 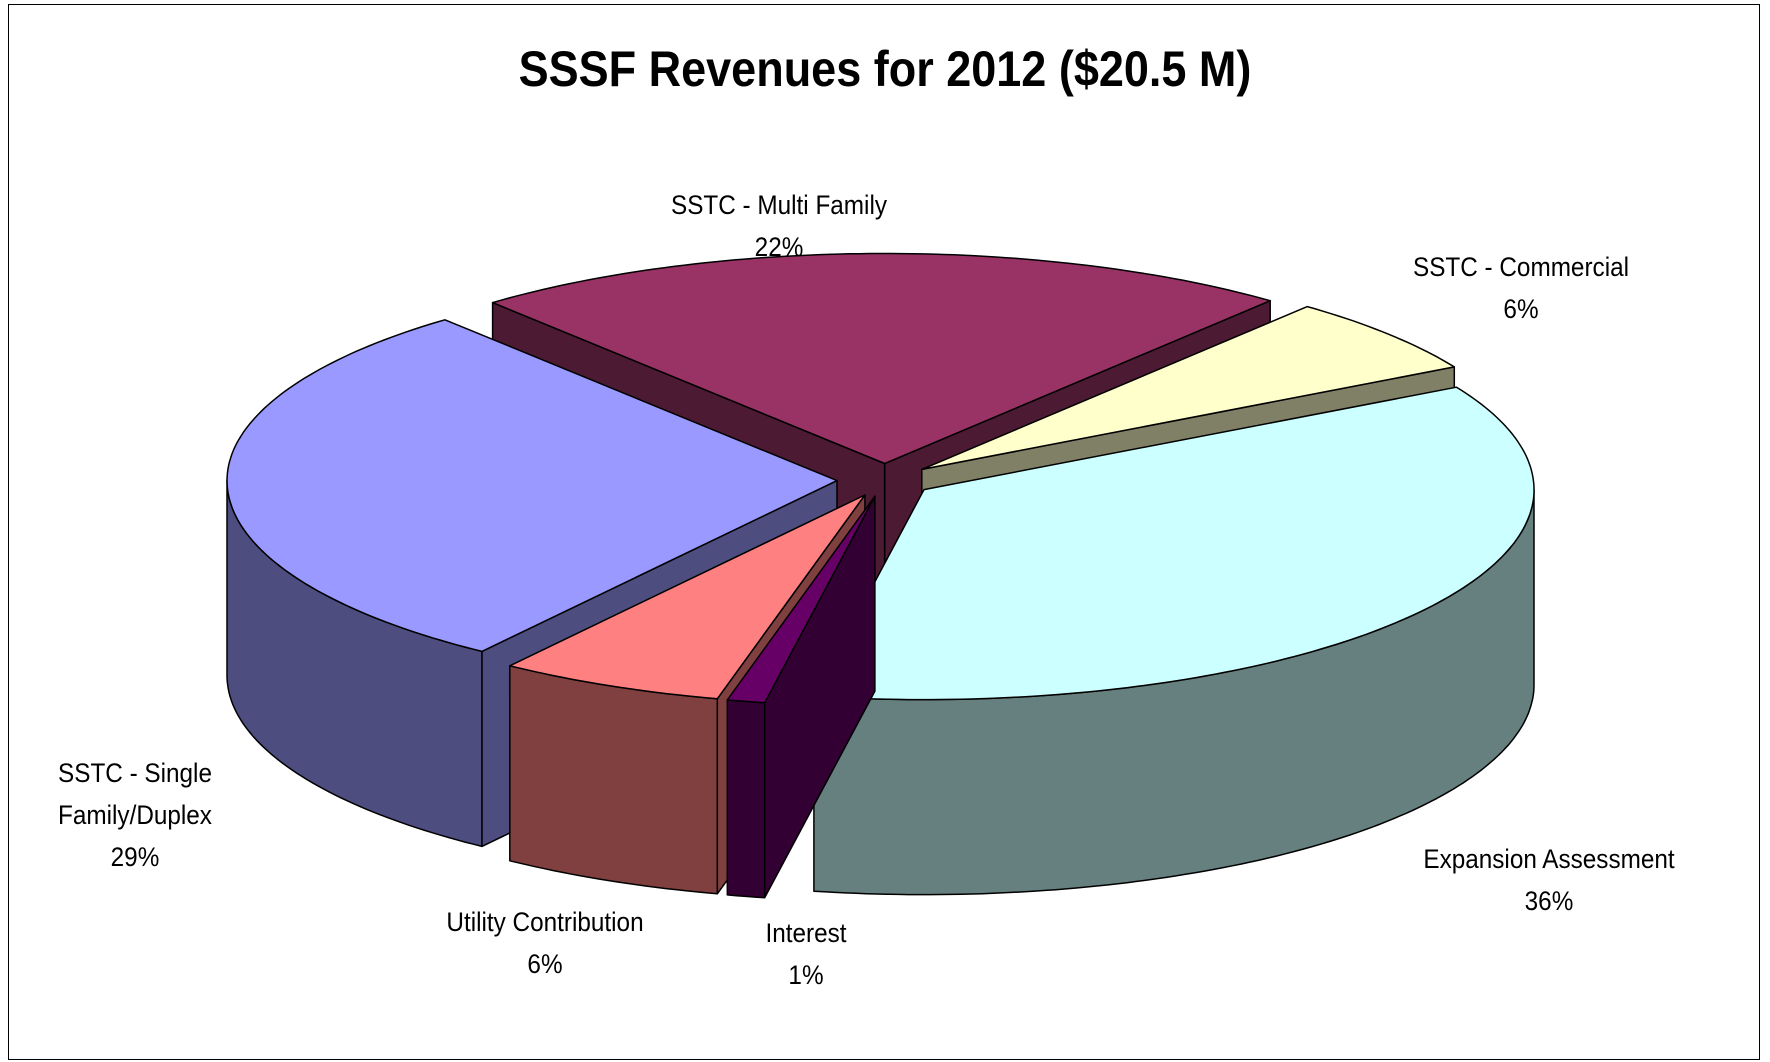 I want to click on slice, so click(x=801, y=697).